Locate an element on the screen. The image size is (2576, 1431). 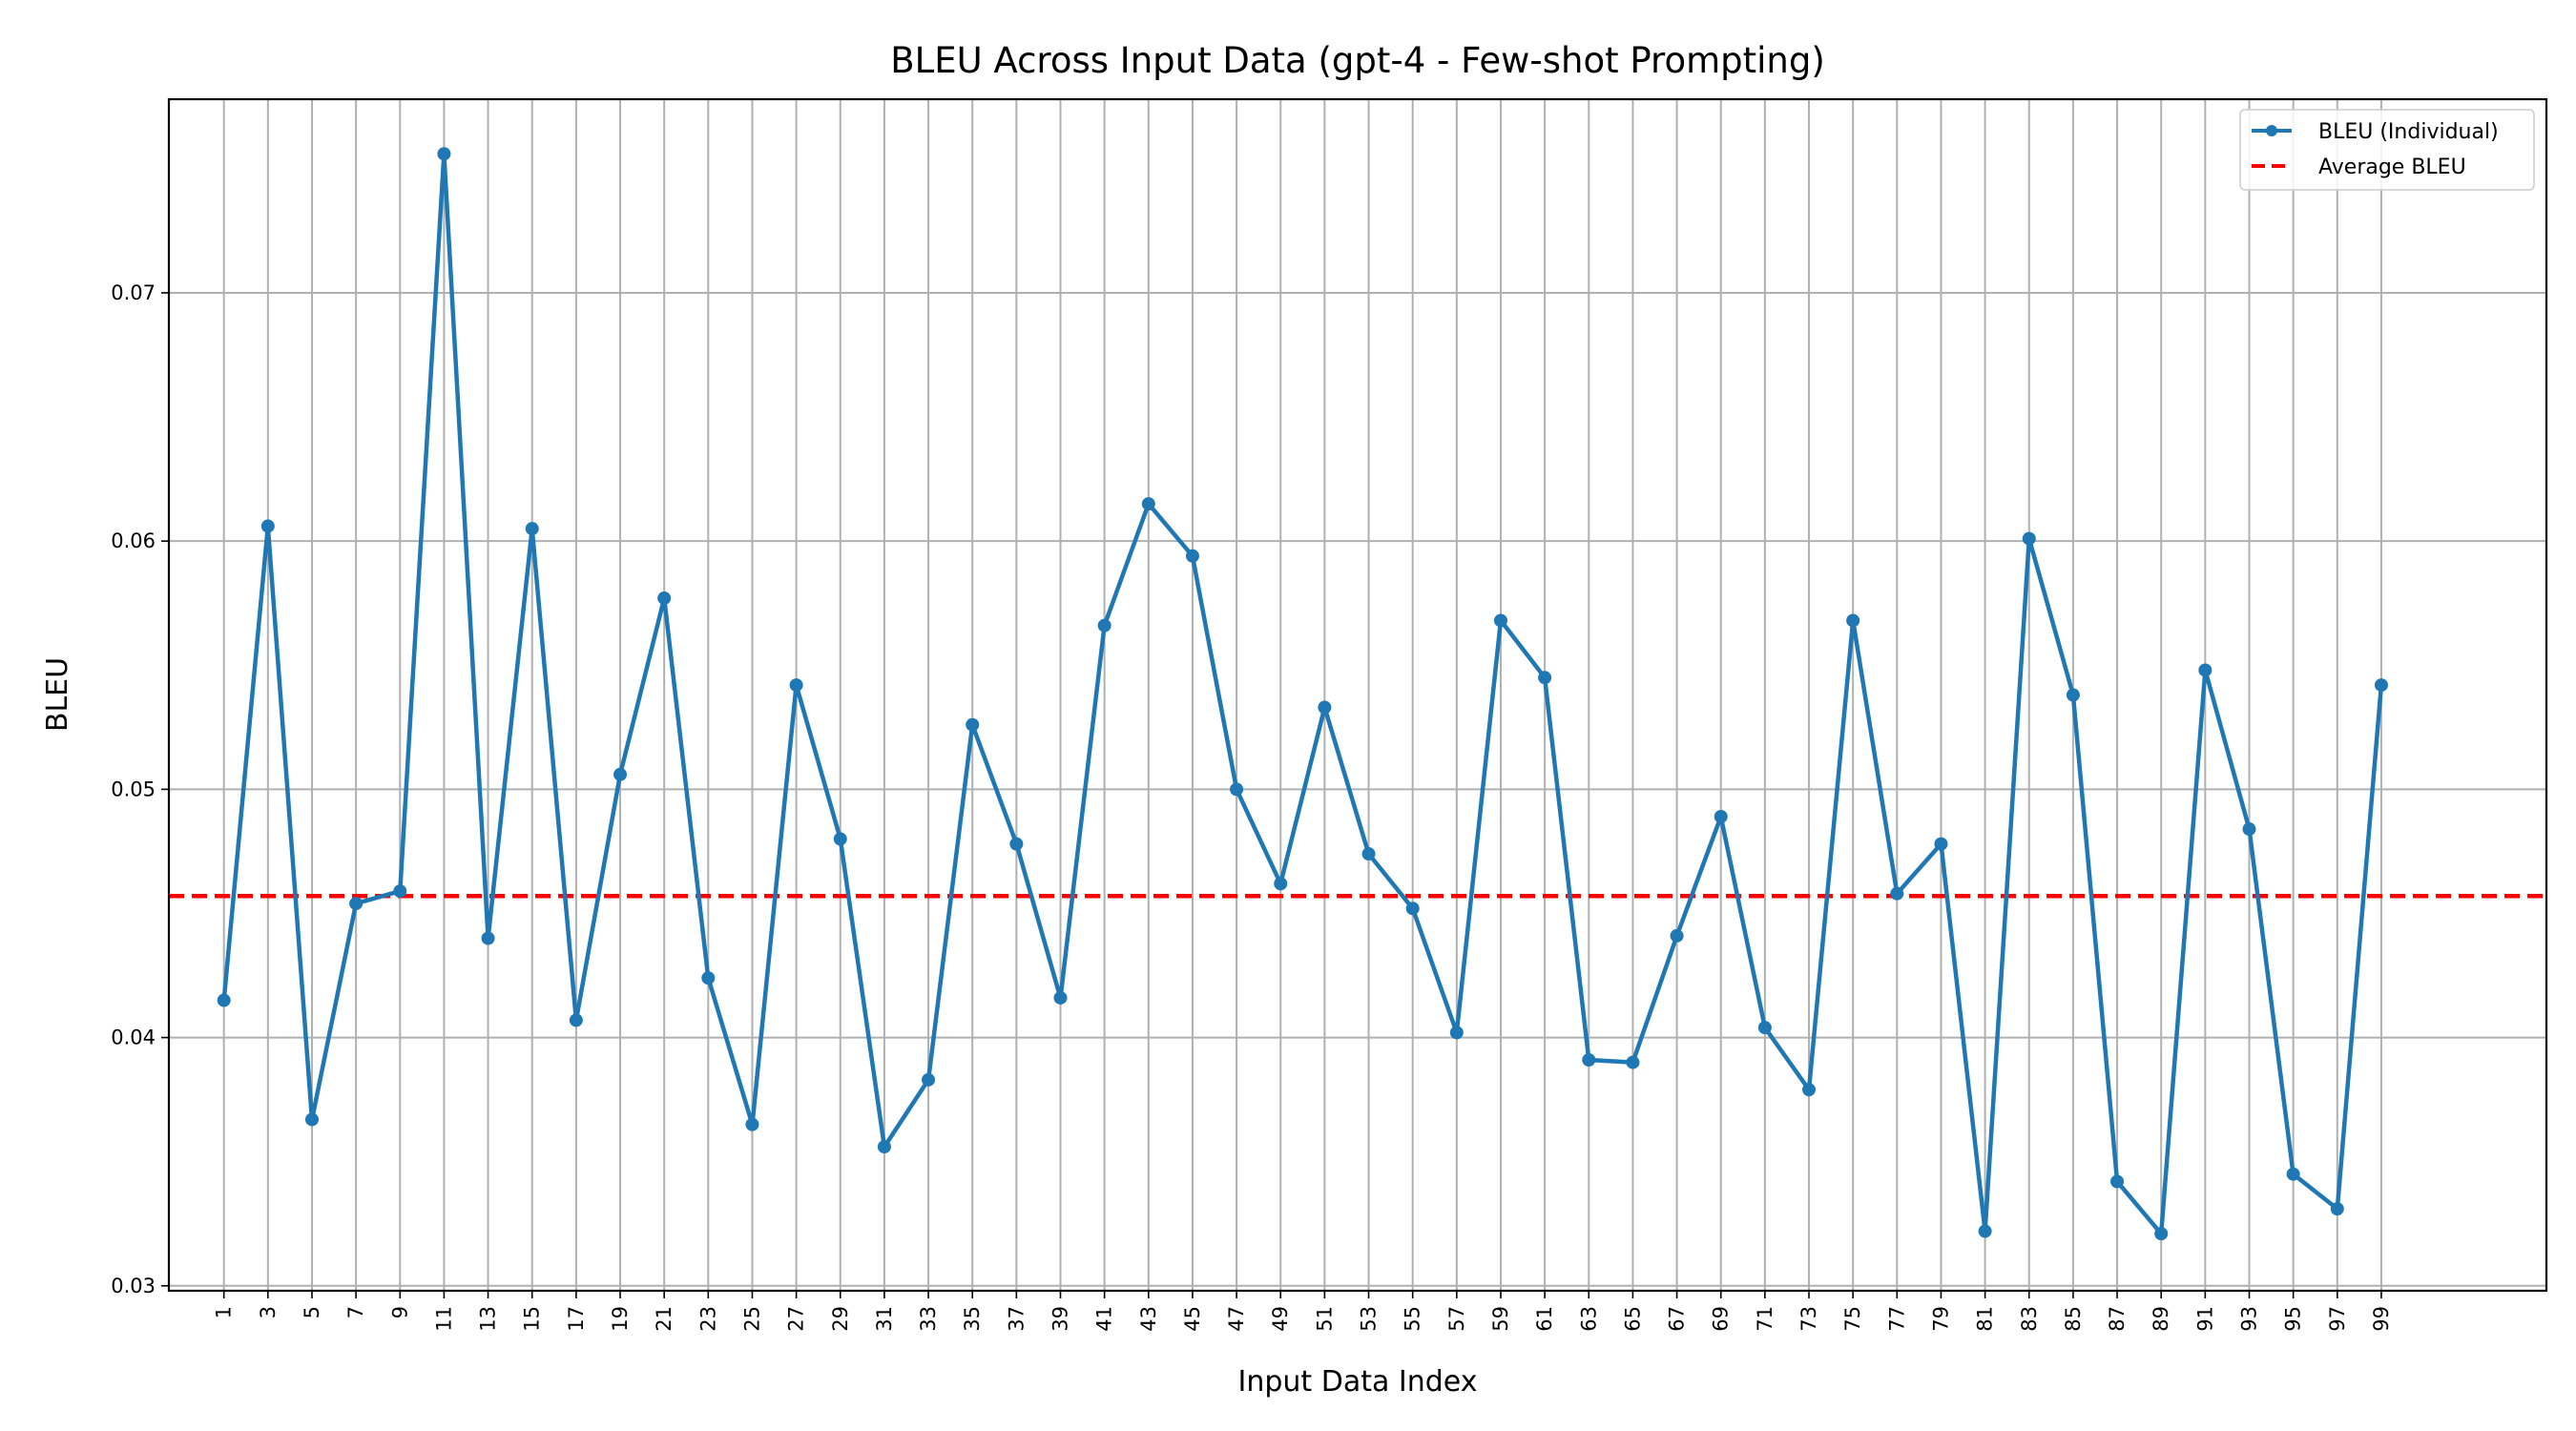
legend: BLEU (Individual) Average BLEU is located at coordinates (2387, 150).